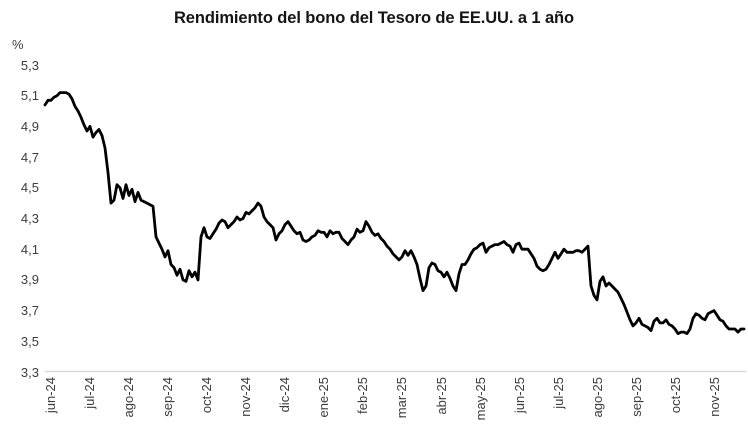 This screenshot has width=748, height=442. I want to click on y-axis-unit-label: %, so click(18, 44).